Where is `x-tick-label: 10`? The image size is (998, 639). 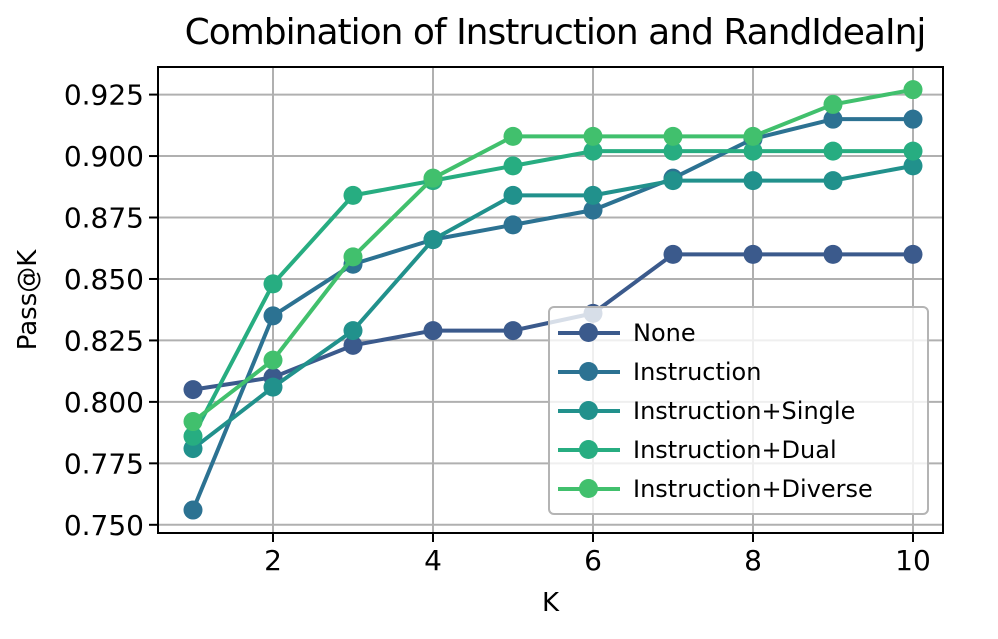
x-tick-label: 10 is located at coordinates (913, 560).